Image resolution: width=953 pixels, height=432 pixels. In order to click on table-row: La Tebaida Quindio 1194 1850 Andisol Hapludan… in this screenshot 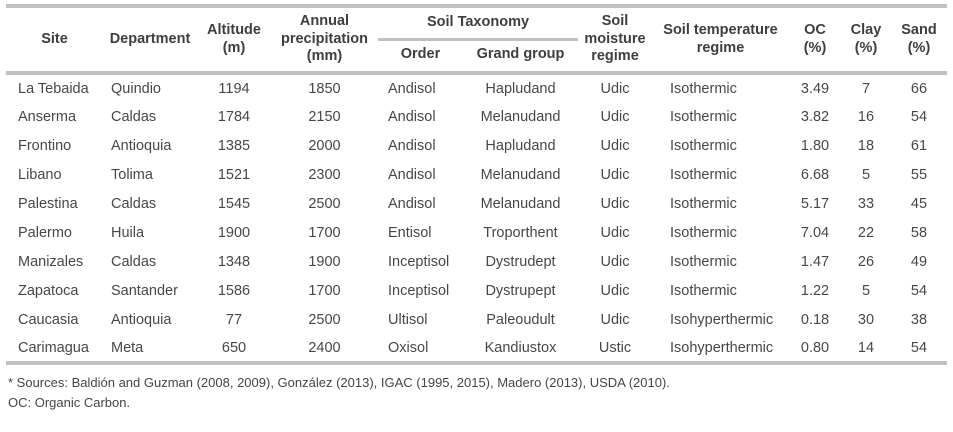, I will do `click(476, 87)`.